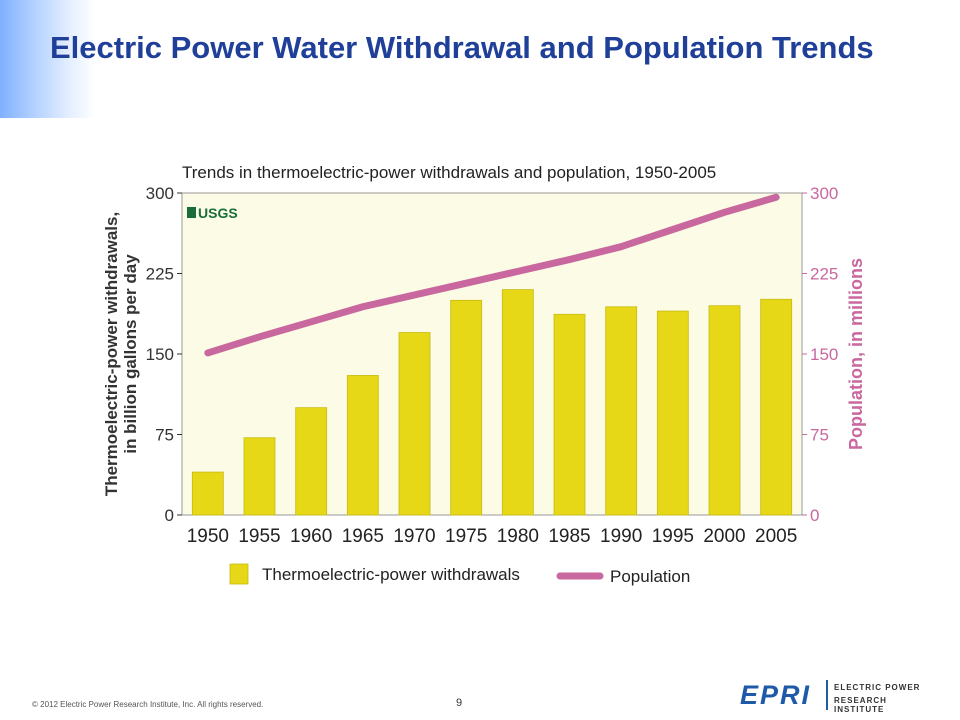 The height and width of the screenshot is (720, 960). What do you see at coordinates (517, 402) in the screenshot?
I see `bar-withdrawals-1980` at bounding box center [517, 402].